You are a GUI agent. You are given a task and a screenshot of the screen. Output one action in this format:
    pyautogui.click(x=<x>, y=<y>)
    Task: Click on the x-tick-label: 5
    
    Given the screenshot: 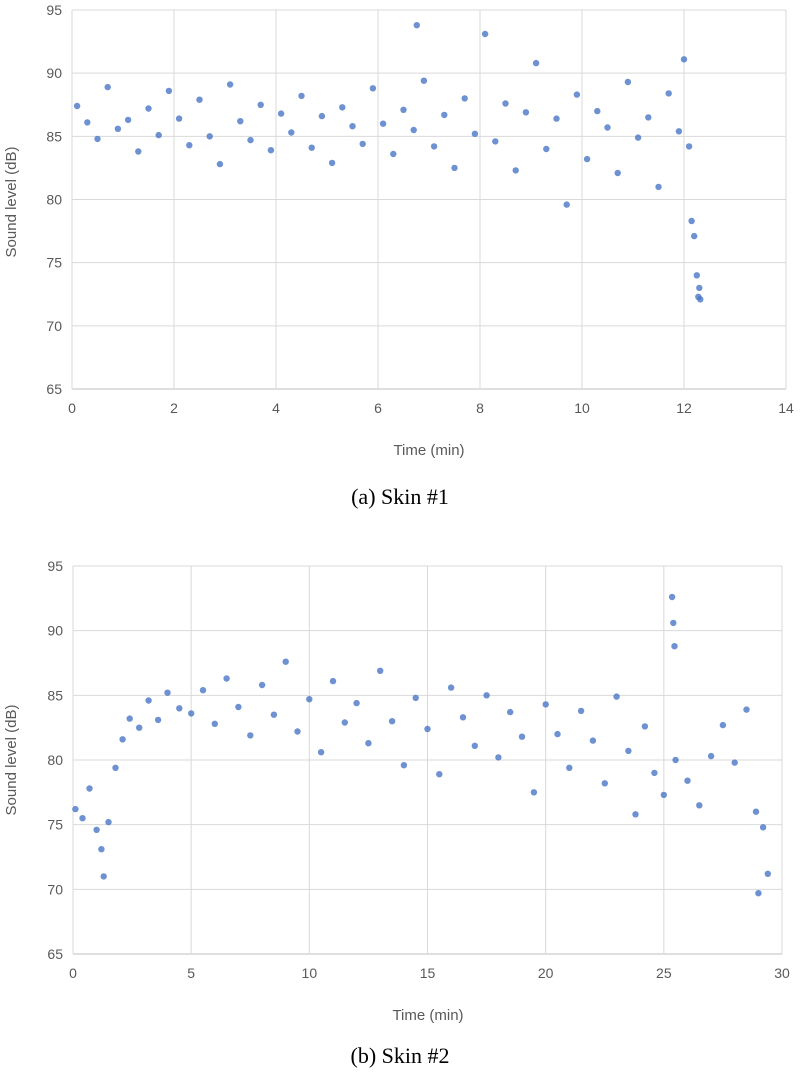 What is the action you would take?
    pyautogui.click(x=191, y=973)
    